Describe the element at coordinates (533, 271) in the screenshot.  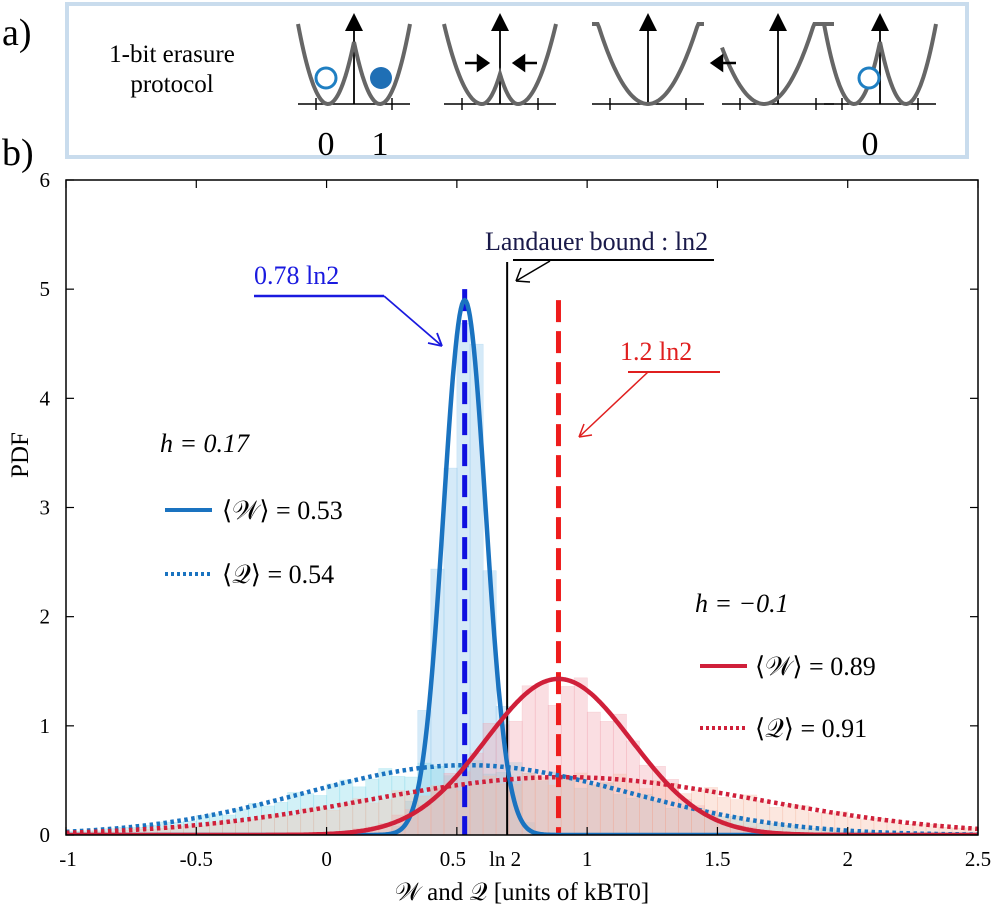
I see `landauer-pointer` at that location.